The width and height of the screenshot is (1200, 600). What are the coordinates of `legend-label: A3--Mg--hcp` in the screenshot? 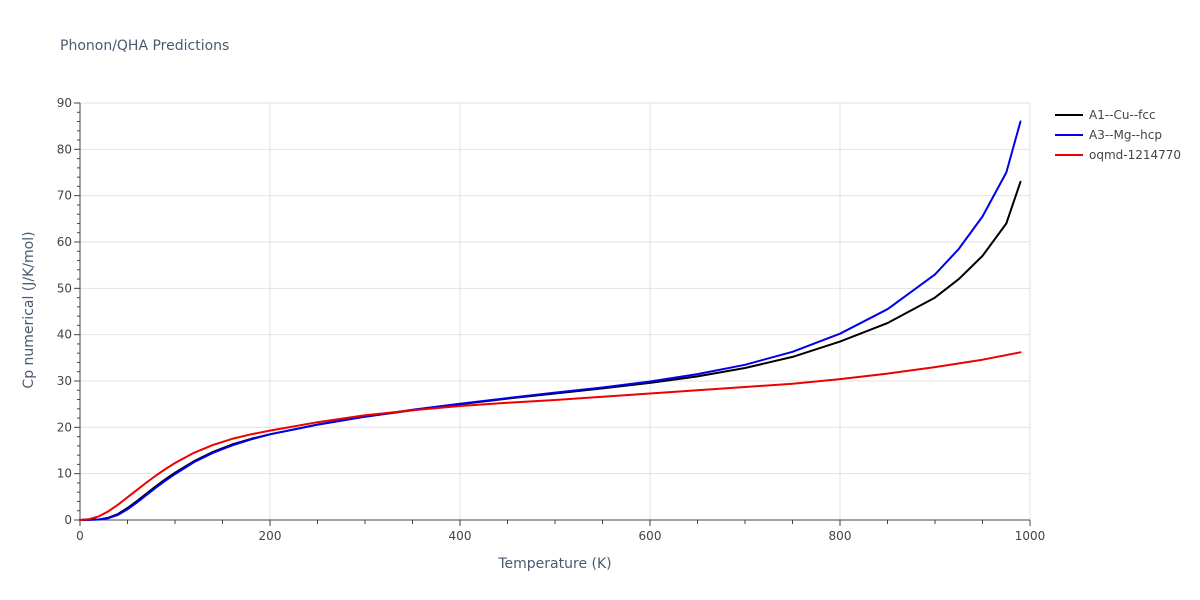 It's located at (1125, 135).